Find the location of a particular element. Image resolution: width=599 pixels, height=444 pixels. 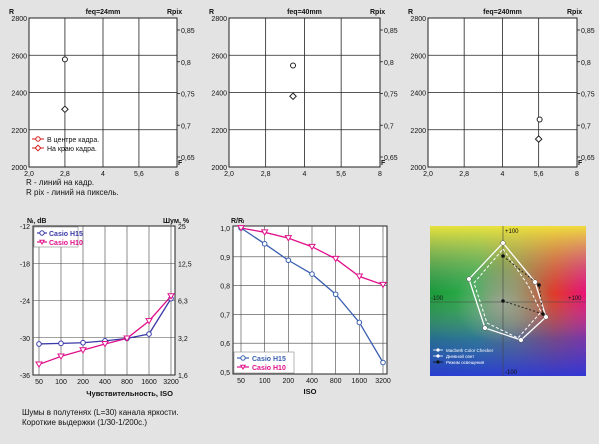

y-axis-label: R is located at coordinates (211, 12).